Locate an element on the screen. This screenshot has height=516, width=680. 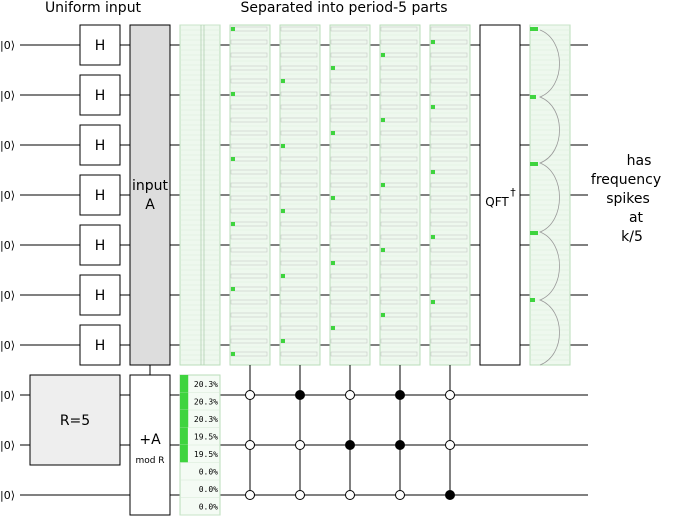
ket-label-0: |0⟩ is located at coordinates (7, 45).